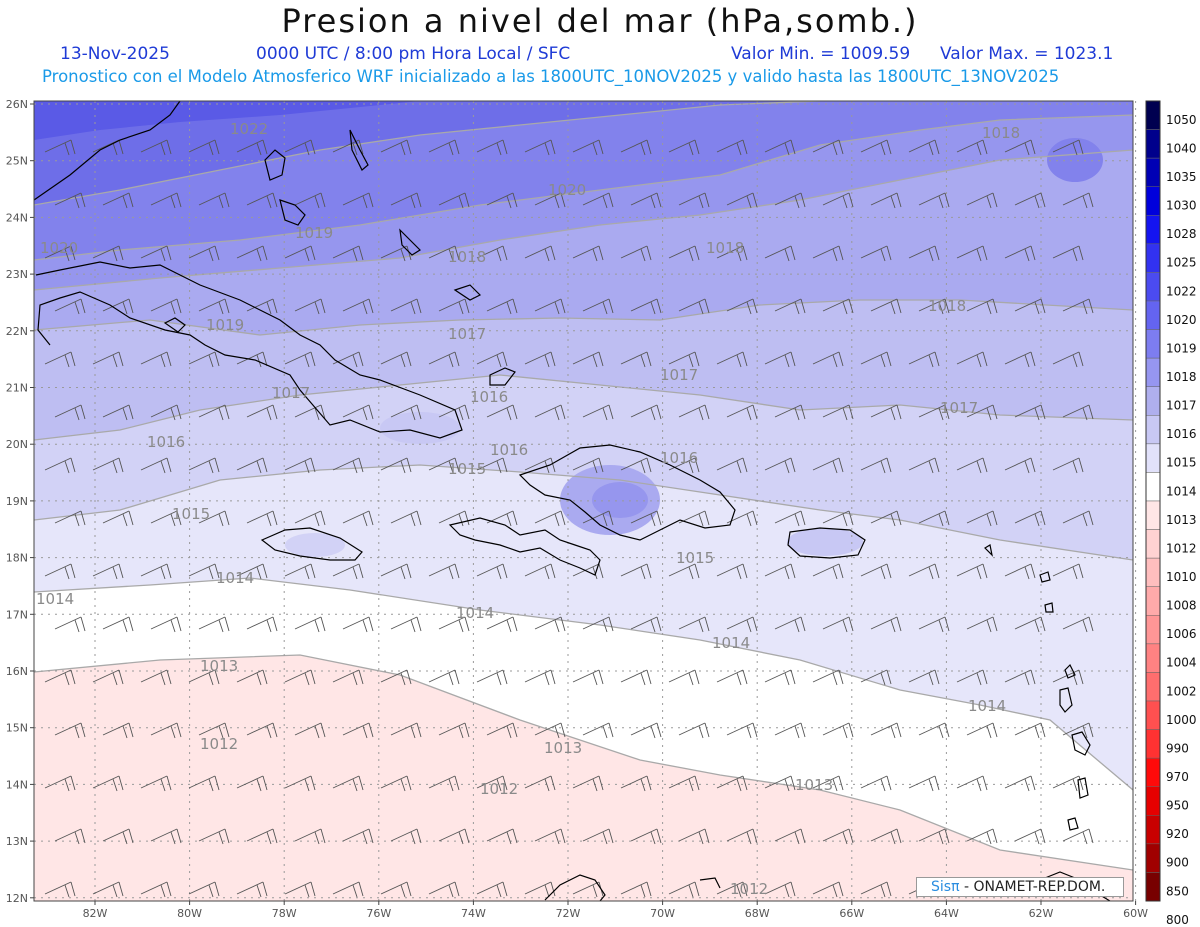 This screenshot has height=927, width=1200. What do you see at coordinates (17, 104) in the screenshot?
I see `lat-label: 26N` at bounding box center [17, 104].